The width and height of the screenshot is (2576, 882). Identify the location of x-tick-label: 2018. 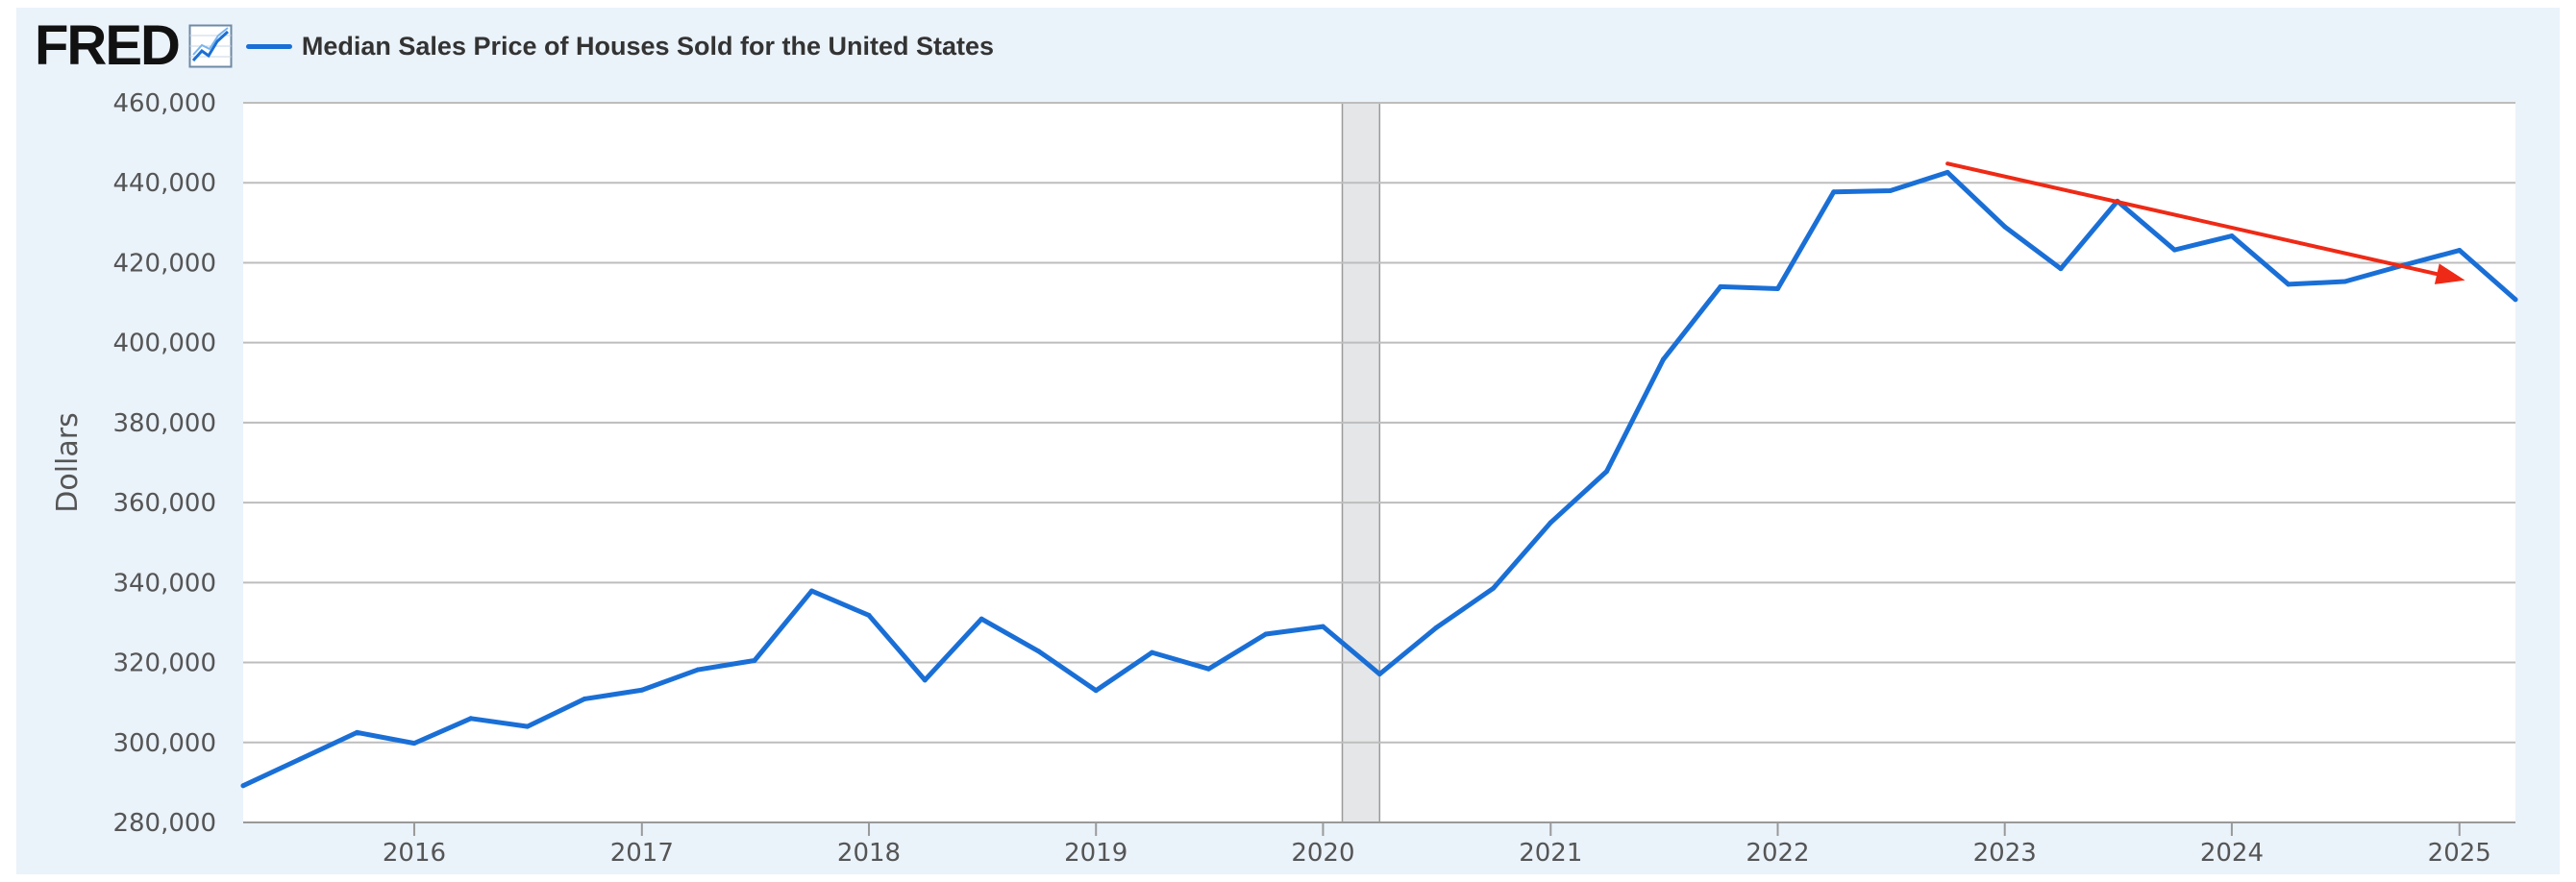
(869, 854).